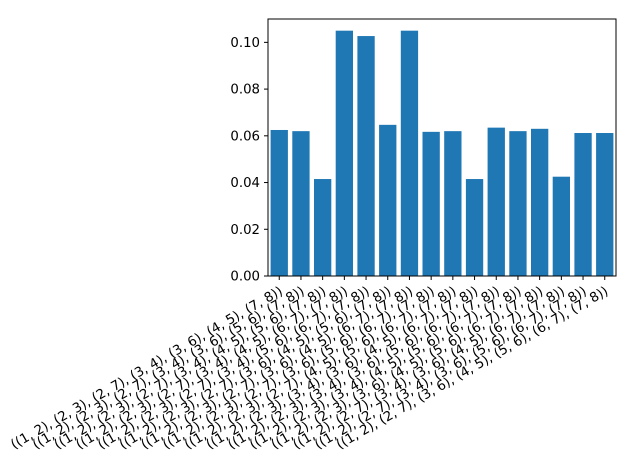 The height and width of the screenshot is (472, 640). Describe the element at coordinates (249, 160) in the screenshot. I see `y-axis: 0.00 0.02 0.04 0.06 0.08 0.10` at that location.